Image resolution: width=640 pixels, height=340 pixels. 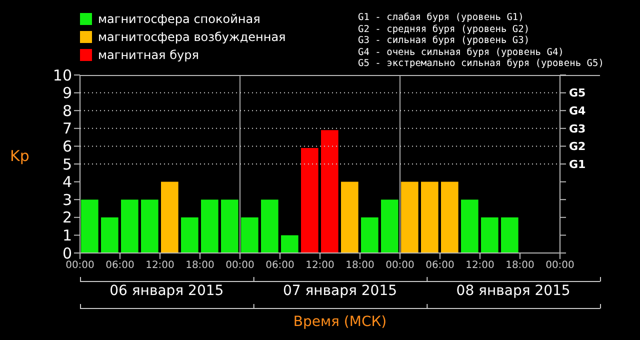 I want to click on text: G3 - сильная буря (уровень G3), so click(x=444, y=40).